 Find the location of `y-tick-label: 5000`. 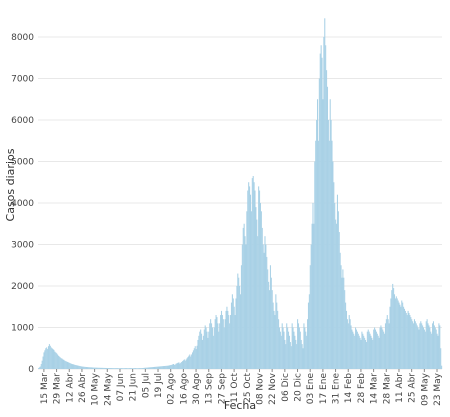

y-tick-label: 5000 is located at coordinates (22, 162).